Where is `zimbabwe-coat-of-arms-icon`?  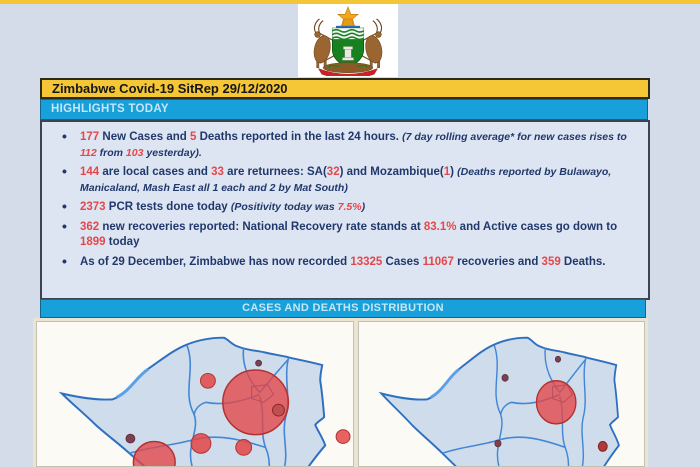 zimbabwe-coat-of-arms-icon is located at coordinates (348, 40).